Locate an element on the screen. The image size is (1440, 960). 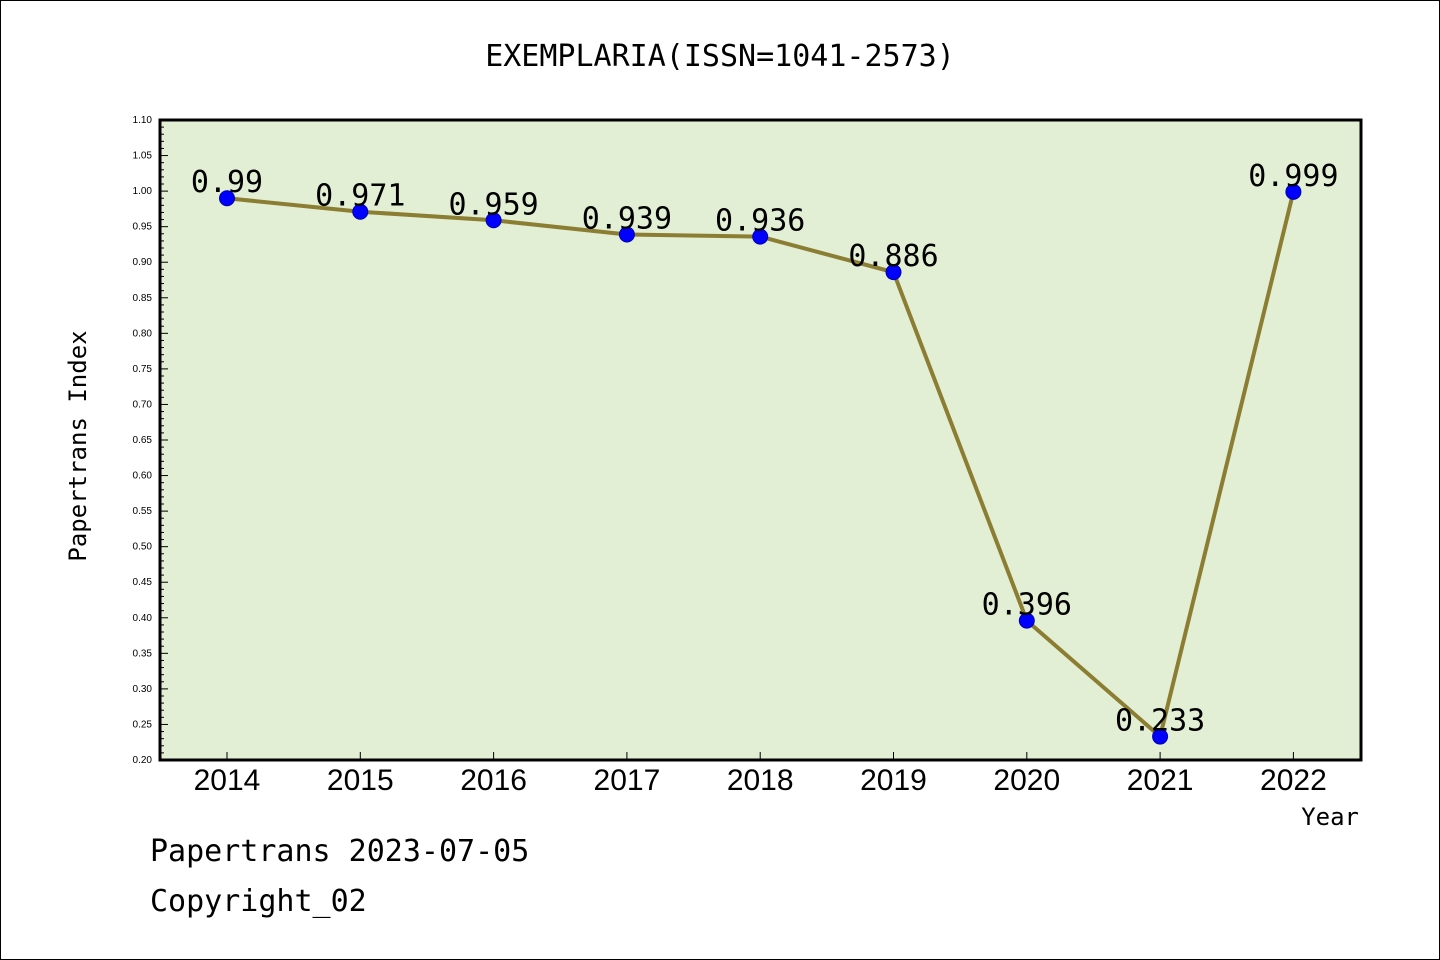
data-label: 0.99 is located at coordinates (227, 182).